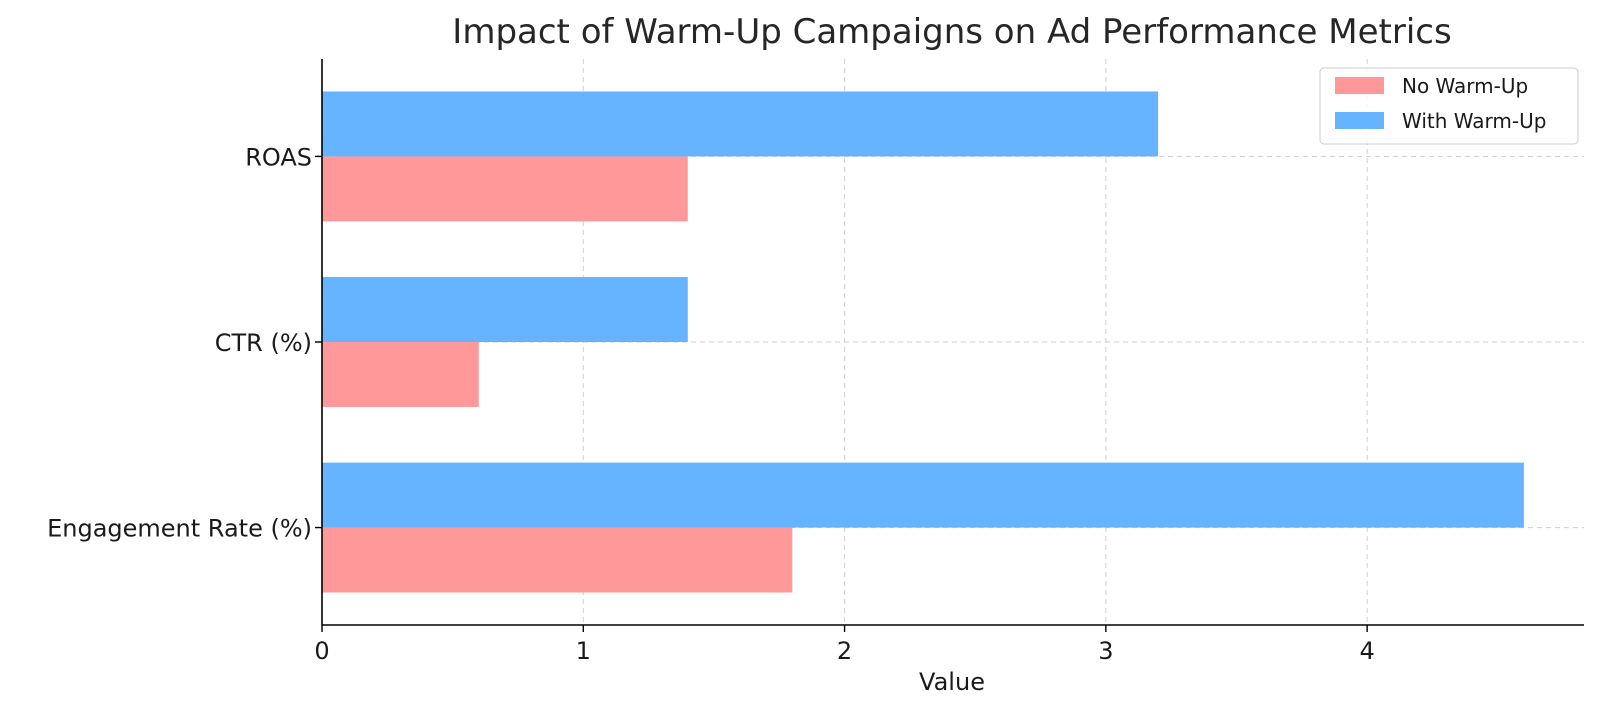 This screenshot has width=1600, height=711. What do you see at coordinates (844, 651) in the screenshot?
I see `x-tick-label: 2` at bounding box center [844, 651].